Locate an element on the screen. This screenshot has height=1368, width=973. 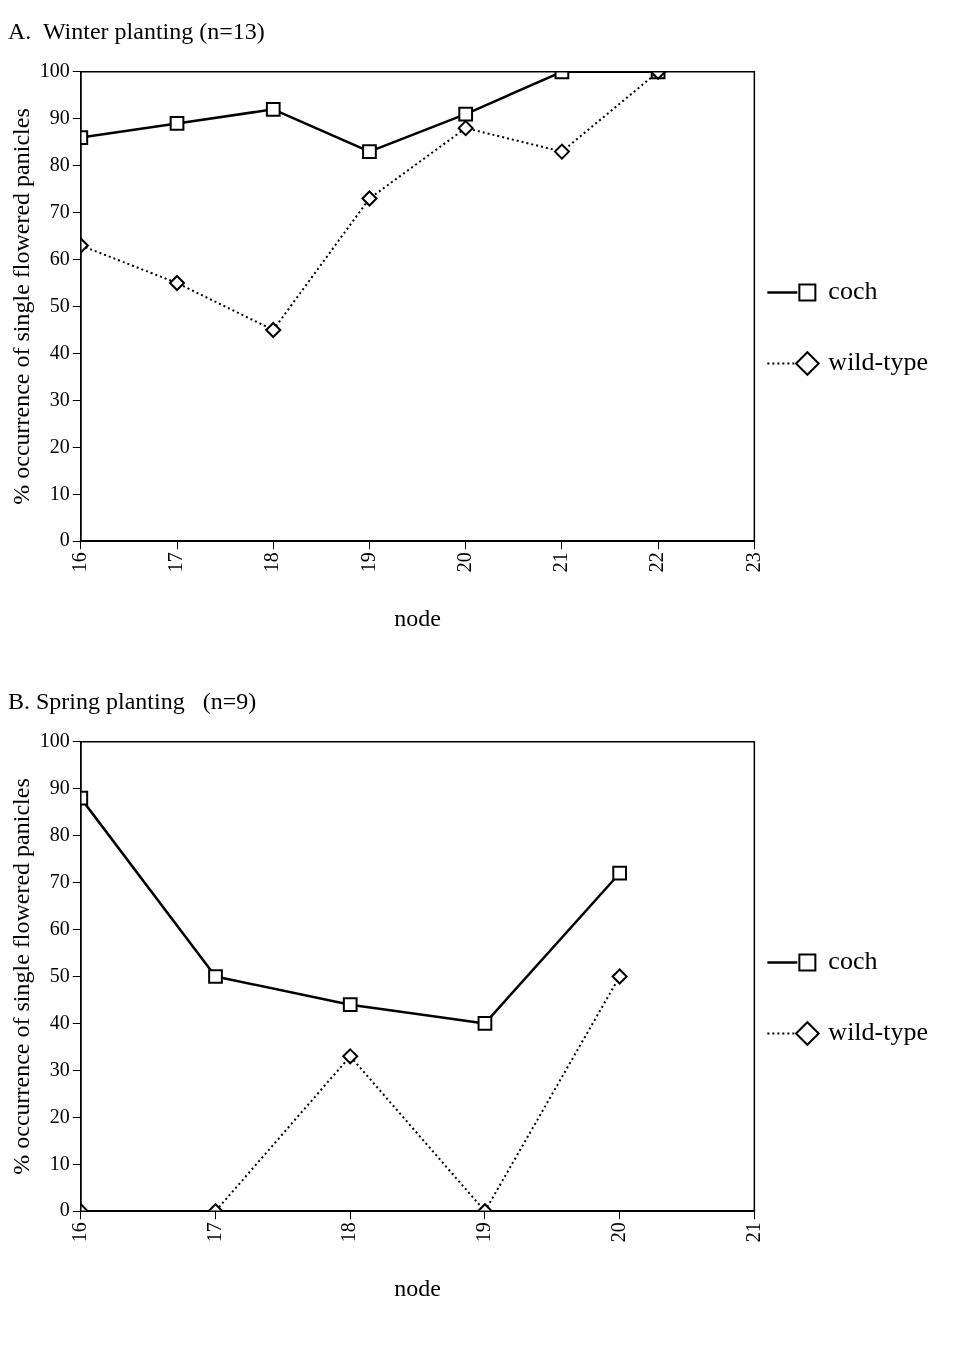
chart-title: A. Winter planting (n=13) is located at coordinates (136, 30).